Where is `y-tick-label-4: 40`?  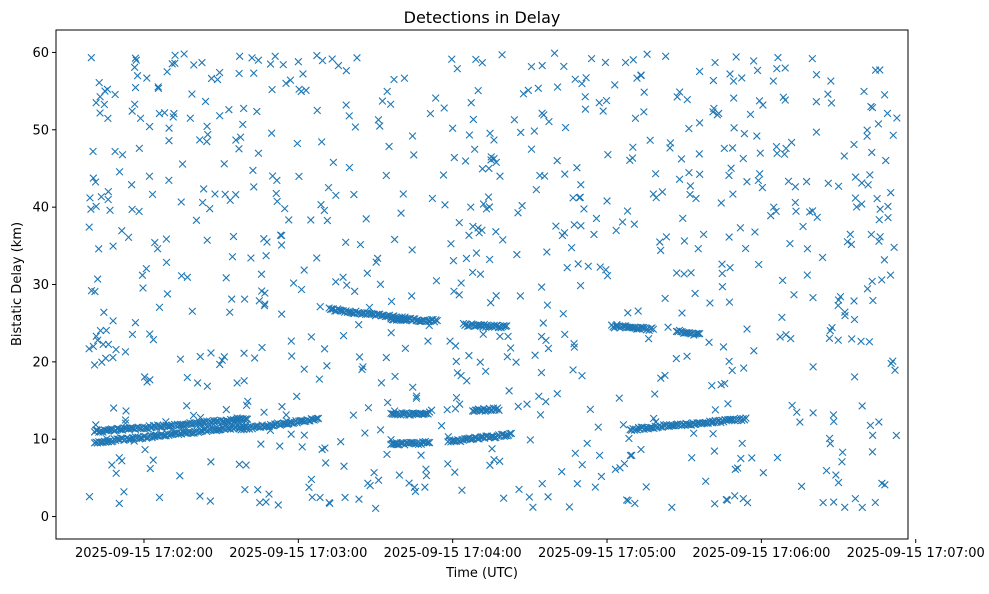 y-tick-label-4: 40 is located at coordinates (40, 208).